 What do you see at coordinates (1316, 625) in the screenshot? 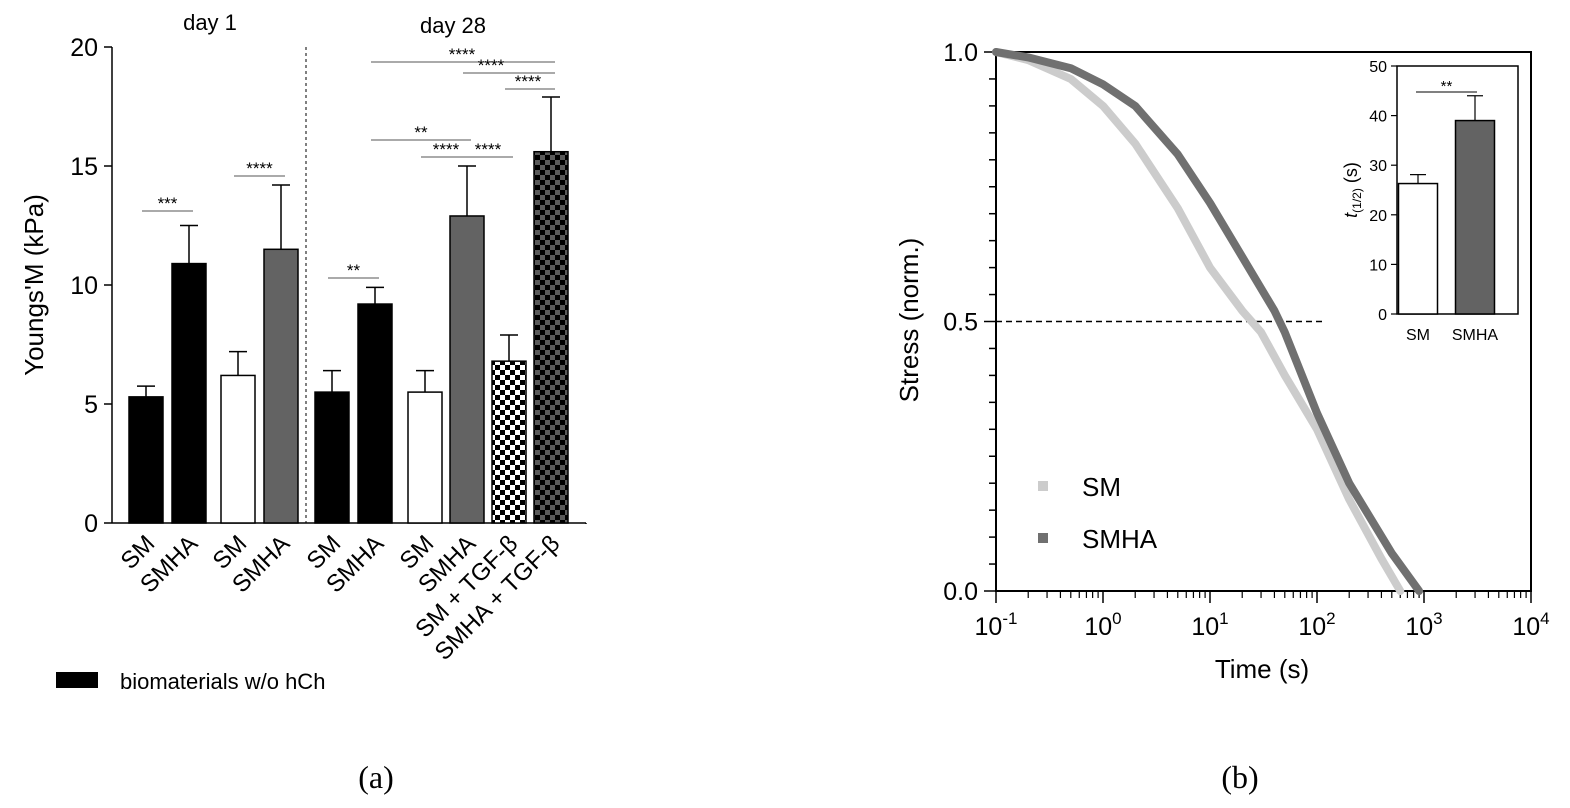
I see `x-tick-label-b: 10²` at bounding box center [1316, 625].